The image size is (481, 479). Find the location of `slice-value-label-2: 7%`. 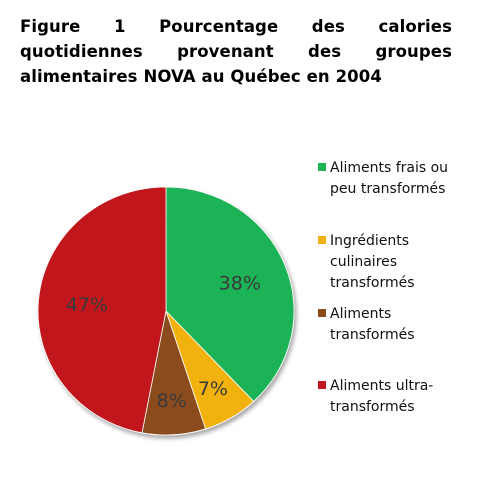

slice-value-label-2: 7% is located at coordinates (213, 389).